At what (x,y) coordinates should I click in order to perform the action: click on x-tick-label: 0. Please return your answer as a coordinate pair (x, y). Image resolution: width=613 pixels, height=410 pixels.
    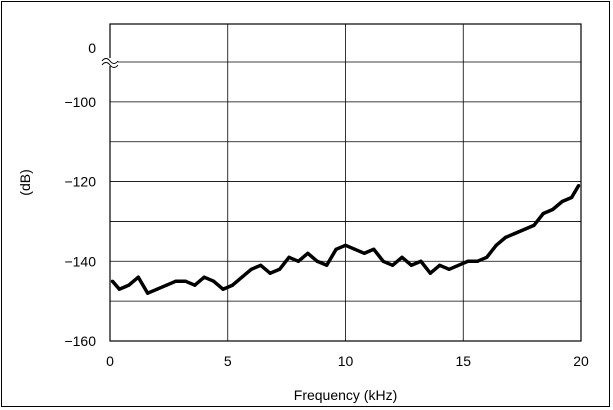
    Looking at the image, I should click on (110, 361).